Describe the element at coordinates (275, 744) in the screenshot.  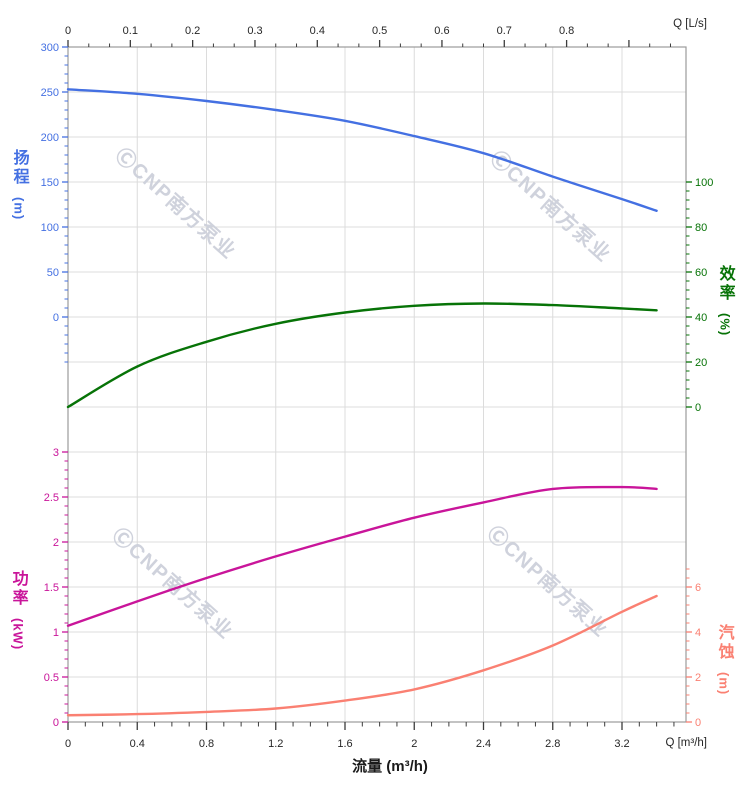
I see `tick-label: 1.2` at that location.